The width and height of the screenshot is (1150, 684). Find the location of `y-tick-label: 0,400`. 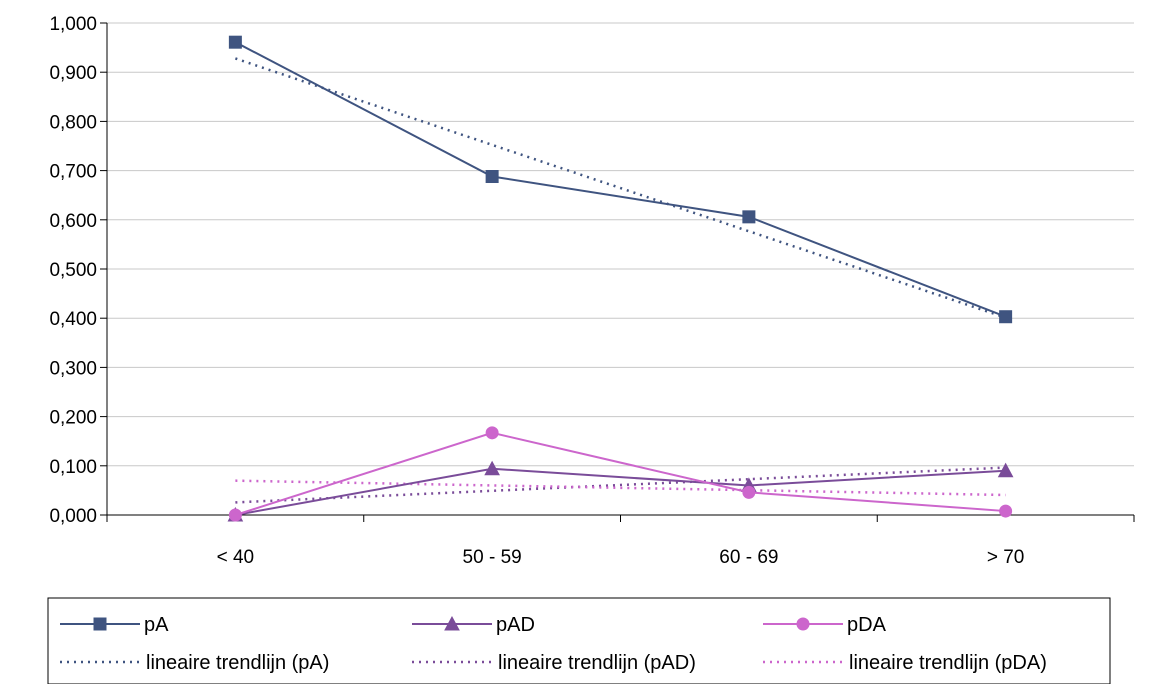

y-tick-label: 0,400 is located at coordinates (73, 319).